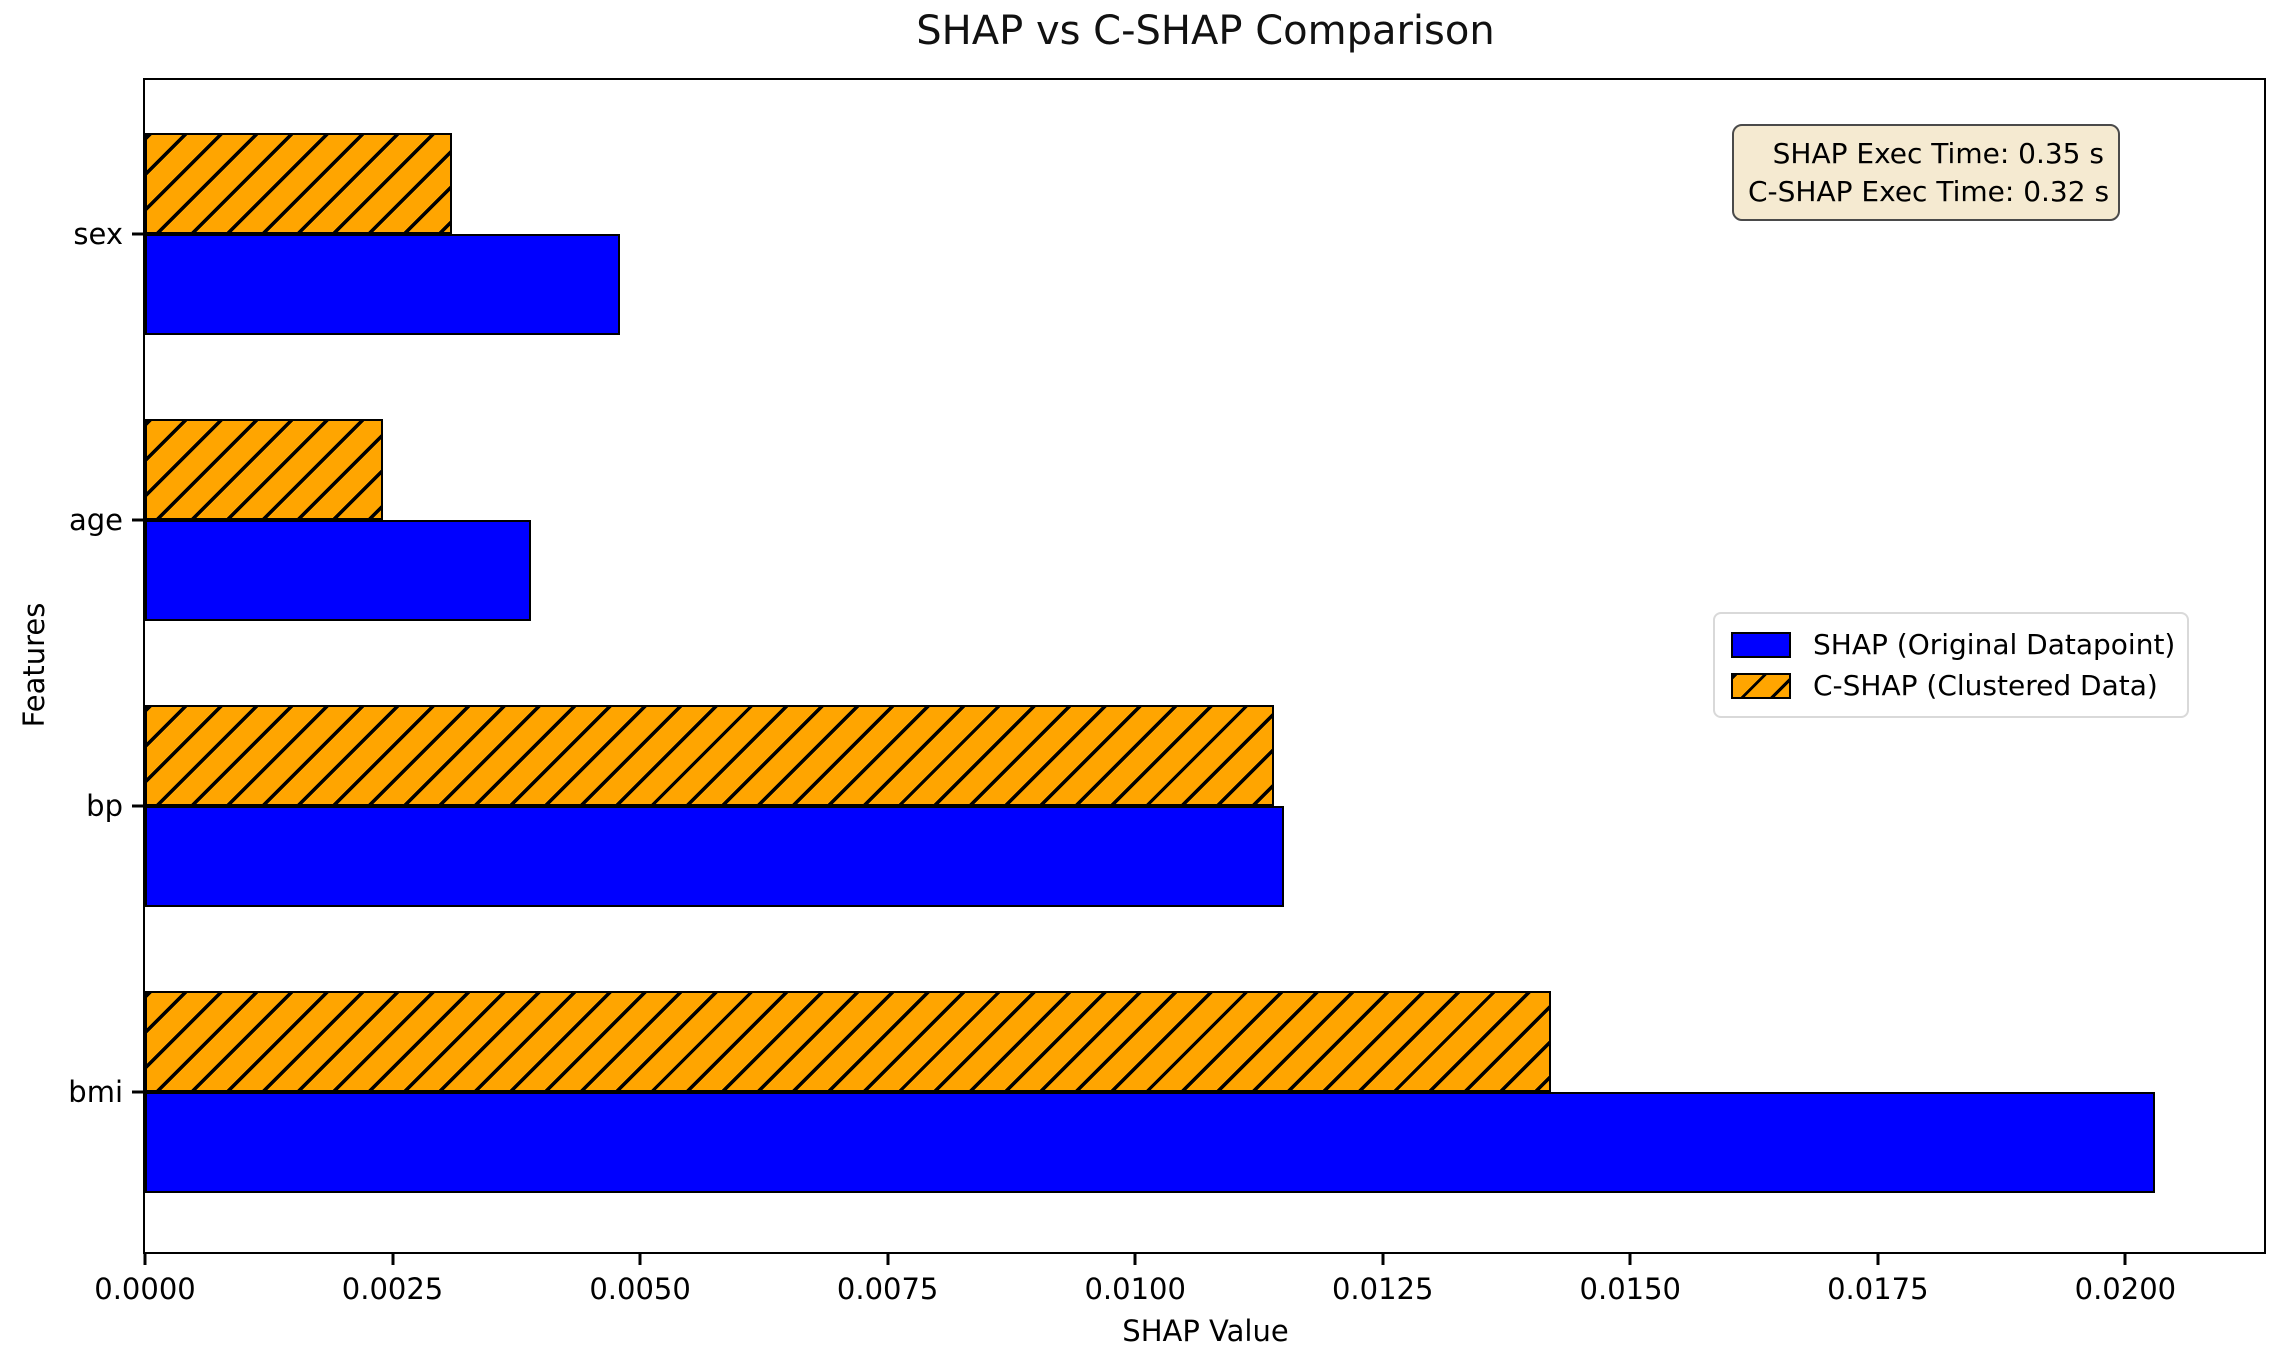 The width and height of the screenshot is (2285, 1360). Describe the element at coordinates (264, 469) in the screenshot. I see `bar-cshap-age` at that location.